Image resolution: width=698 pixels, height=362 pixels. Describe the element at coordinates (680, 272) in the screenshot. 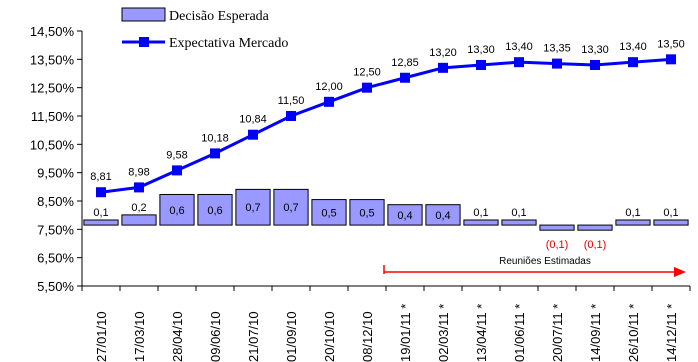

I see `annotation-arrow-head` at that location.